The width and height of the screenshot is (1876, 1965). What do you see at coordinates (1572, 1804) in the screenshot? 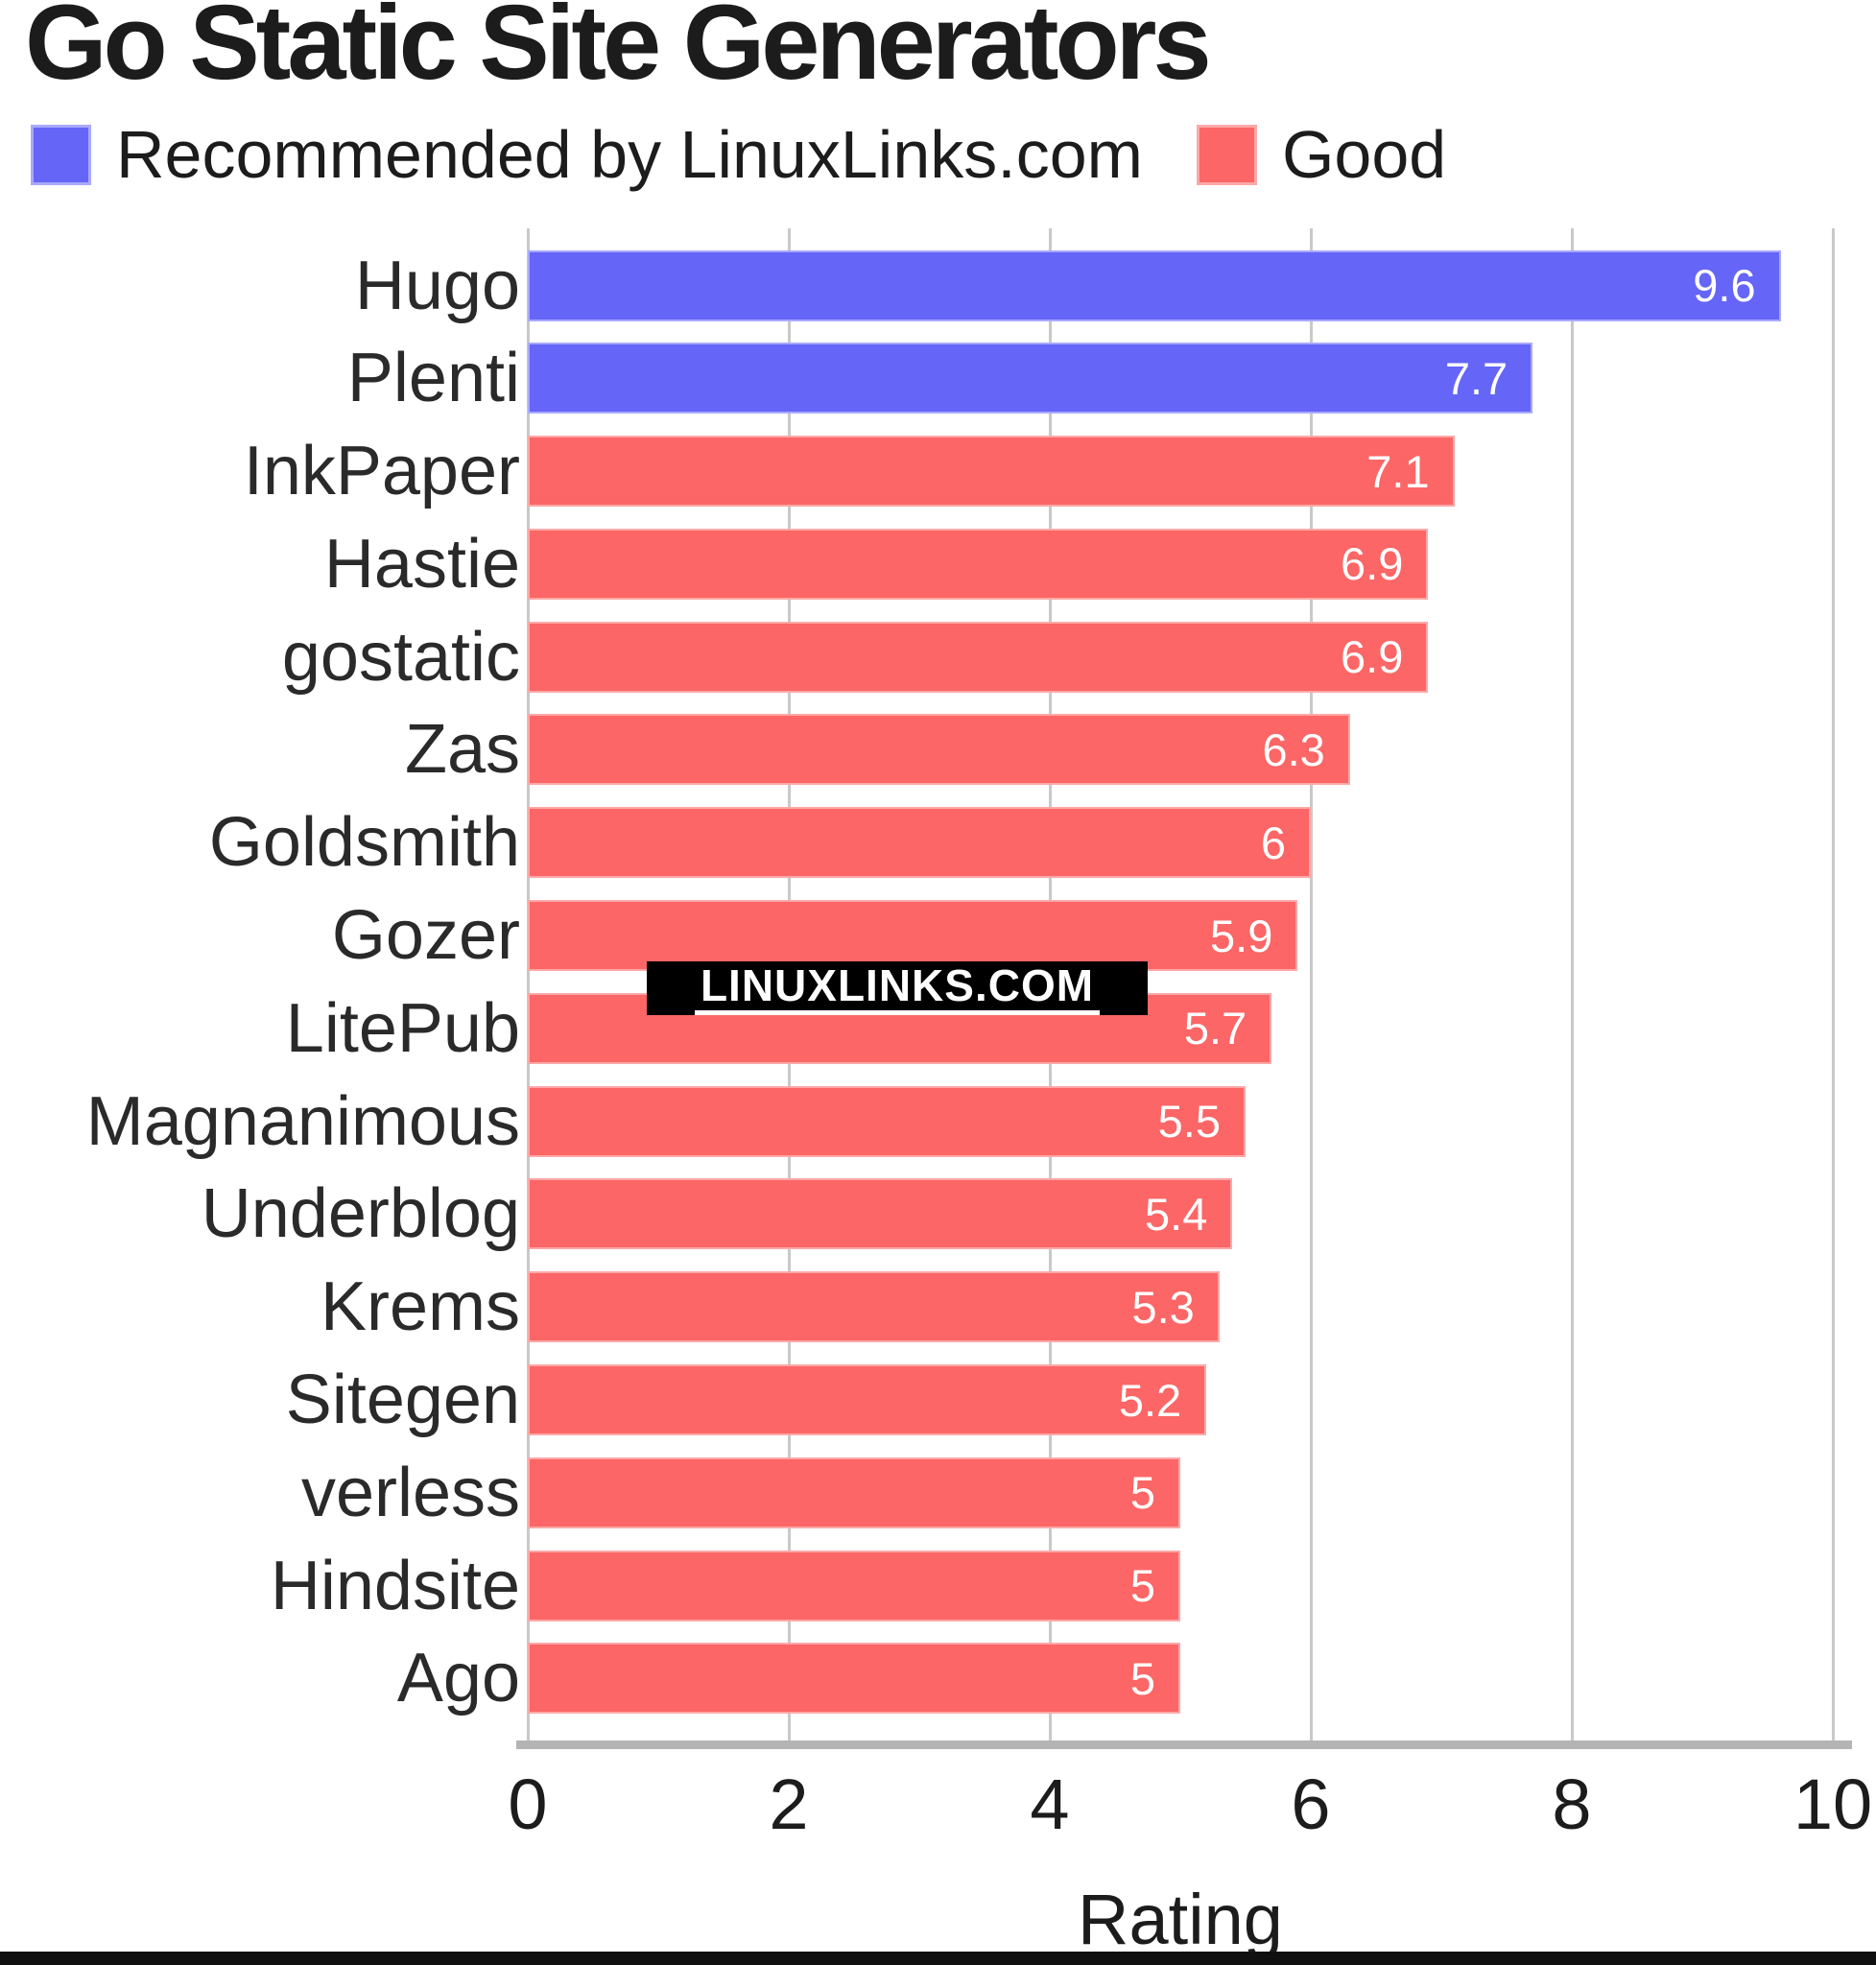
I see `x-tick-label-8: 8` at bounding box center [1572, 1804].